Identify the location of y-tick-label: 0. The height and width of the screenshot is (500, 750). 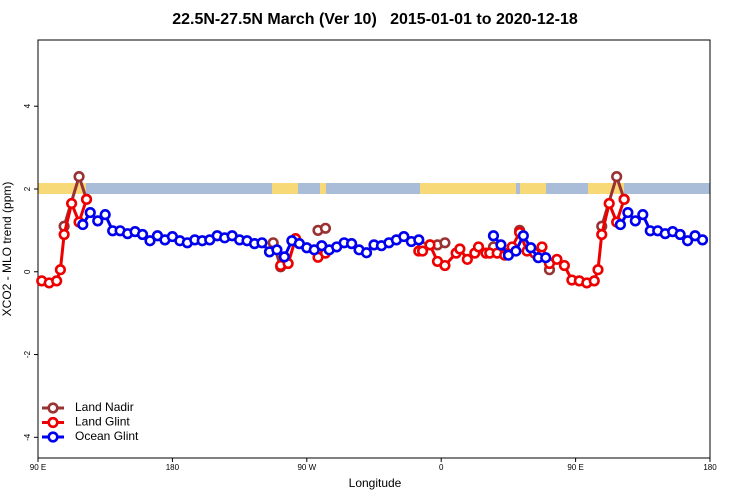
(27, 271).